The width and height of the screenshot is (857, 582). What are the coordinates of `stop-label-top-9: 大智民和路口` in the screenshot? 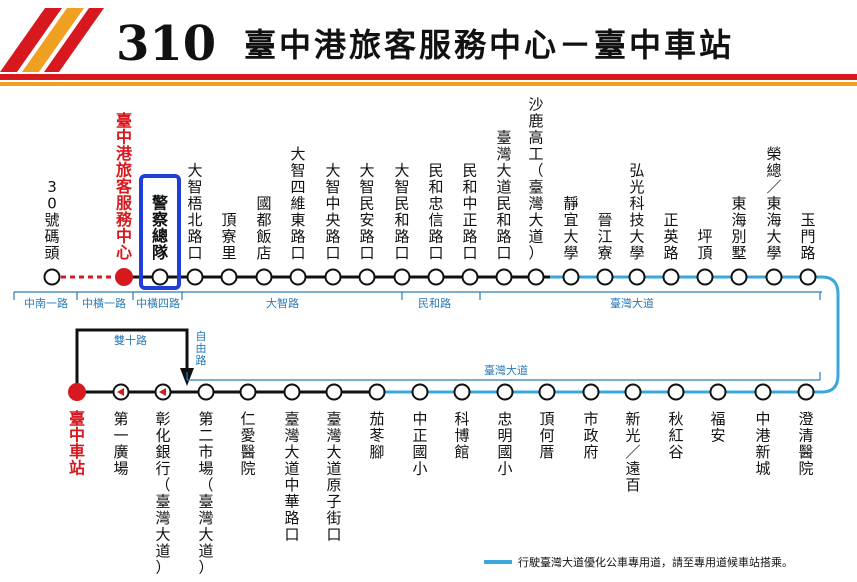 It's located at (401, 212).